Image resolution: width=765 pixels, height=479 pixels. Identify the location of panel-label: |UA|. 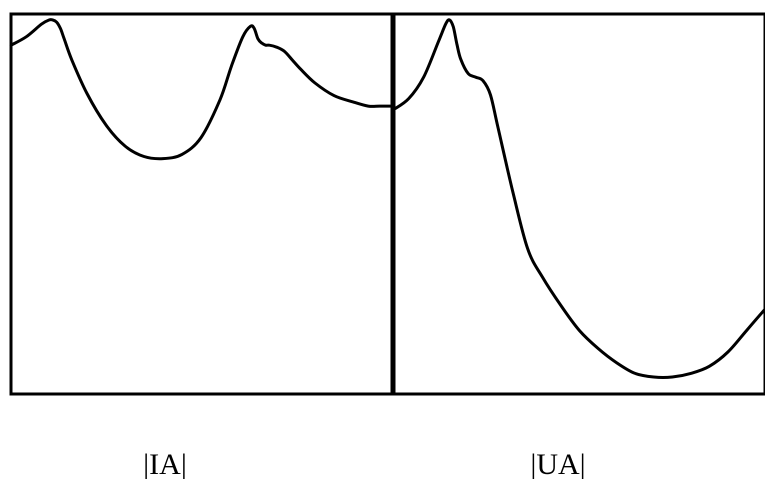
(557, 463).